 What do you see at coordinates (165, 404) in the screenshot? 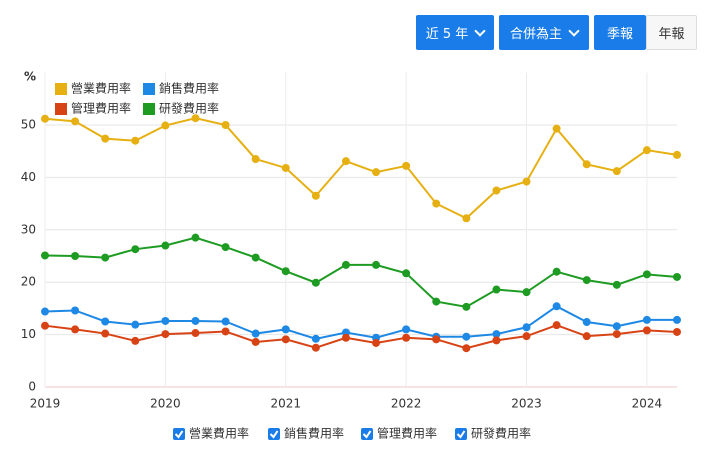
I see `x-tick-label: 2020` at bounding box center [165, 404].